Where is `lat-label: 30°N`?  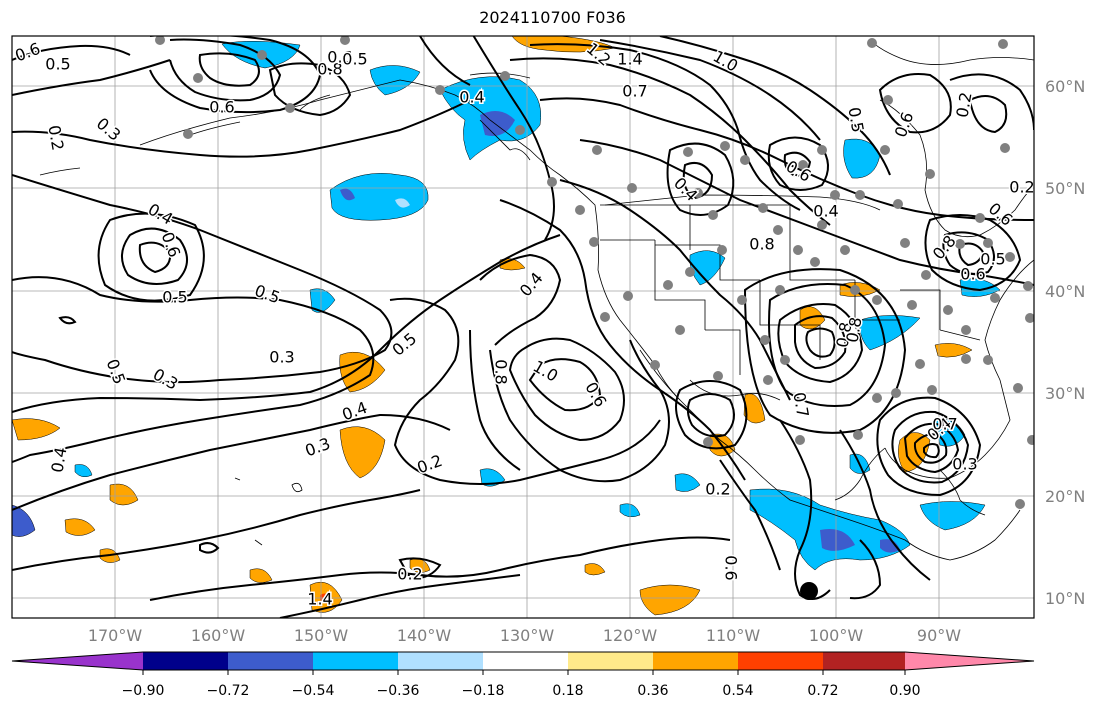 lat-label: 30°N is located at coordinates (1065, 393).